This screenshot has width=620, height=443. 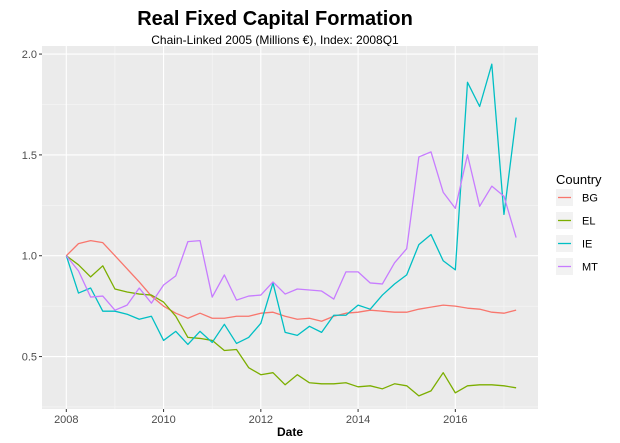 What do you see at coordinates (290, 432) in the screenshot?
I see `x-axis-title: Date` at bounding box center [290, 432].